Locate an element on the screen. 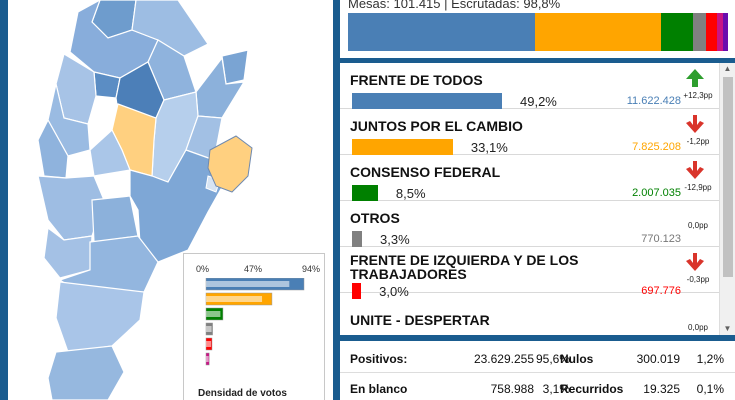  party-pct: 8,5% is located at coordinates (410, 193).